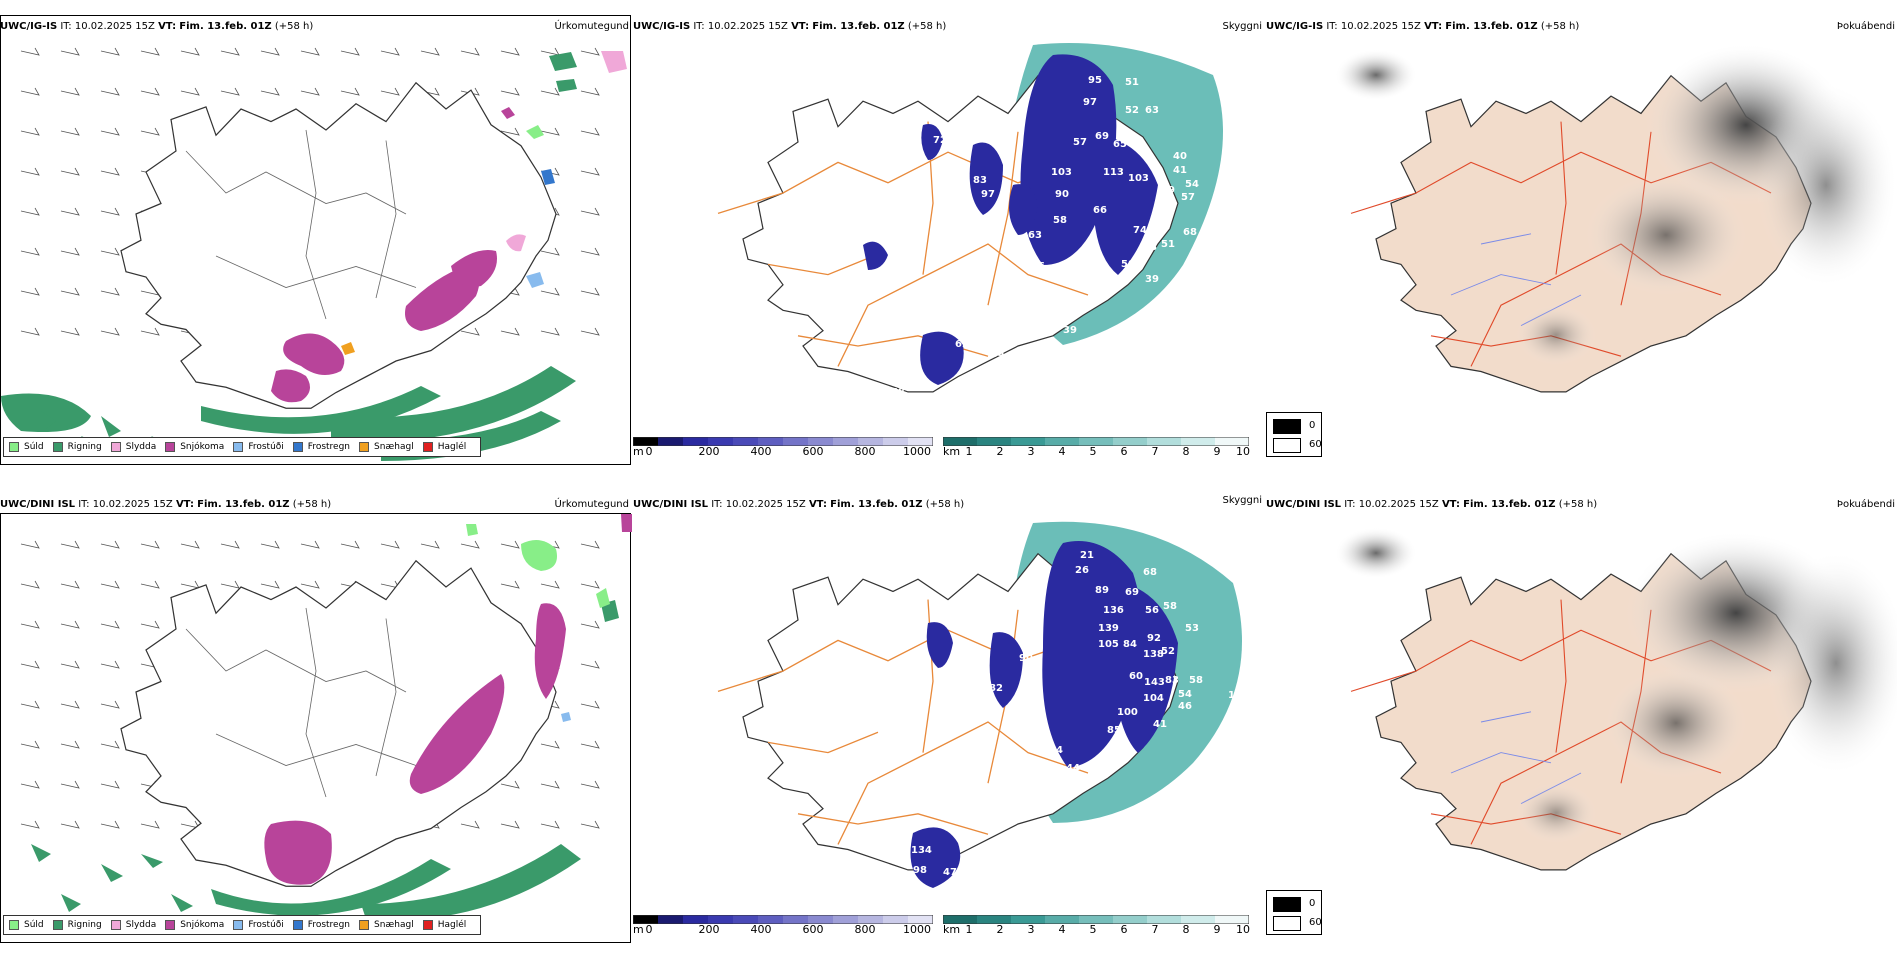 Image resolution: width=1900 pixels, height=953 pixels. I want to click on height-tick: 600, so click(813, 451).